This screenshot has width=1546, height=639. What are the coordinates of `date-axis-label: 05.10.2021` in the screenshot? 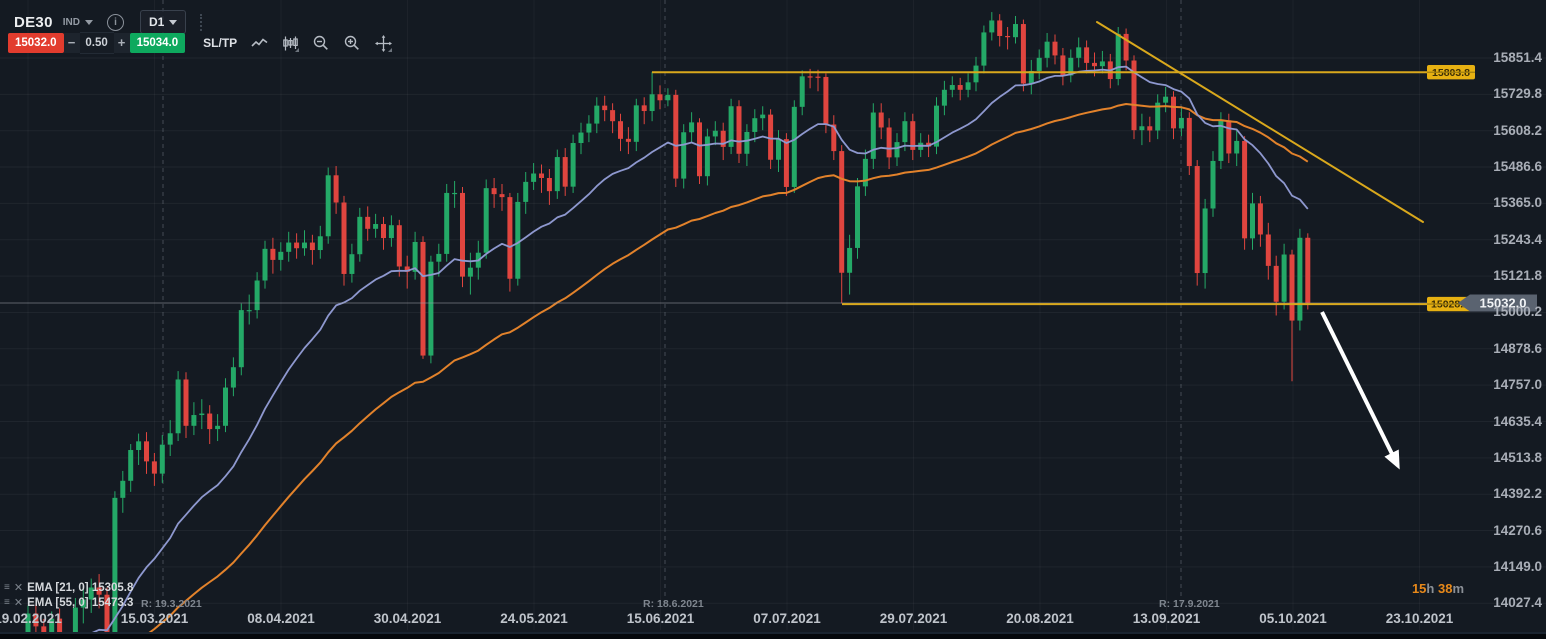 It's located at (1293, 618).